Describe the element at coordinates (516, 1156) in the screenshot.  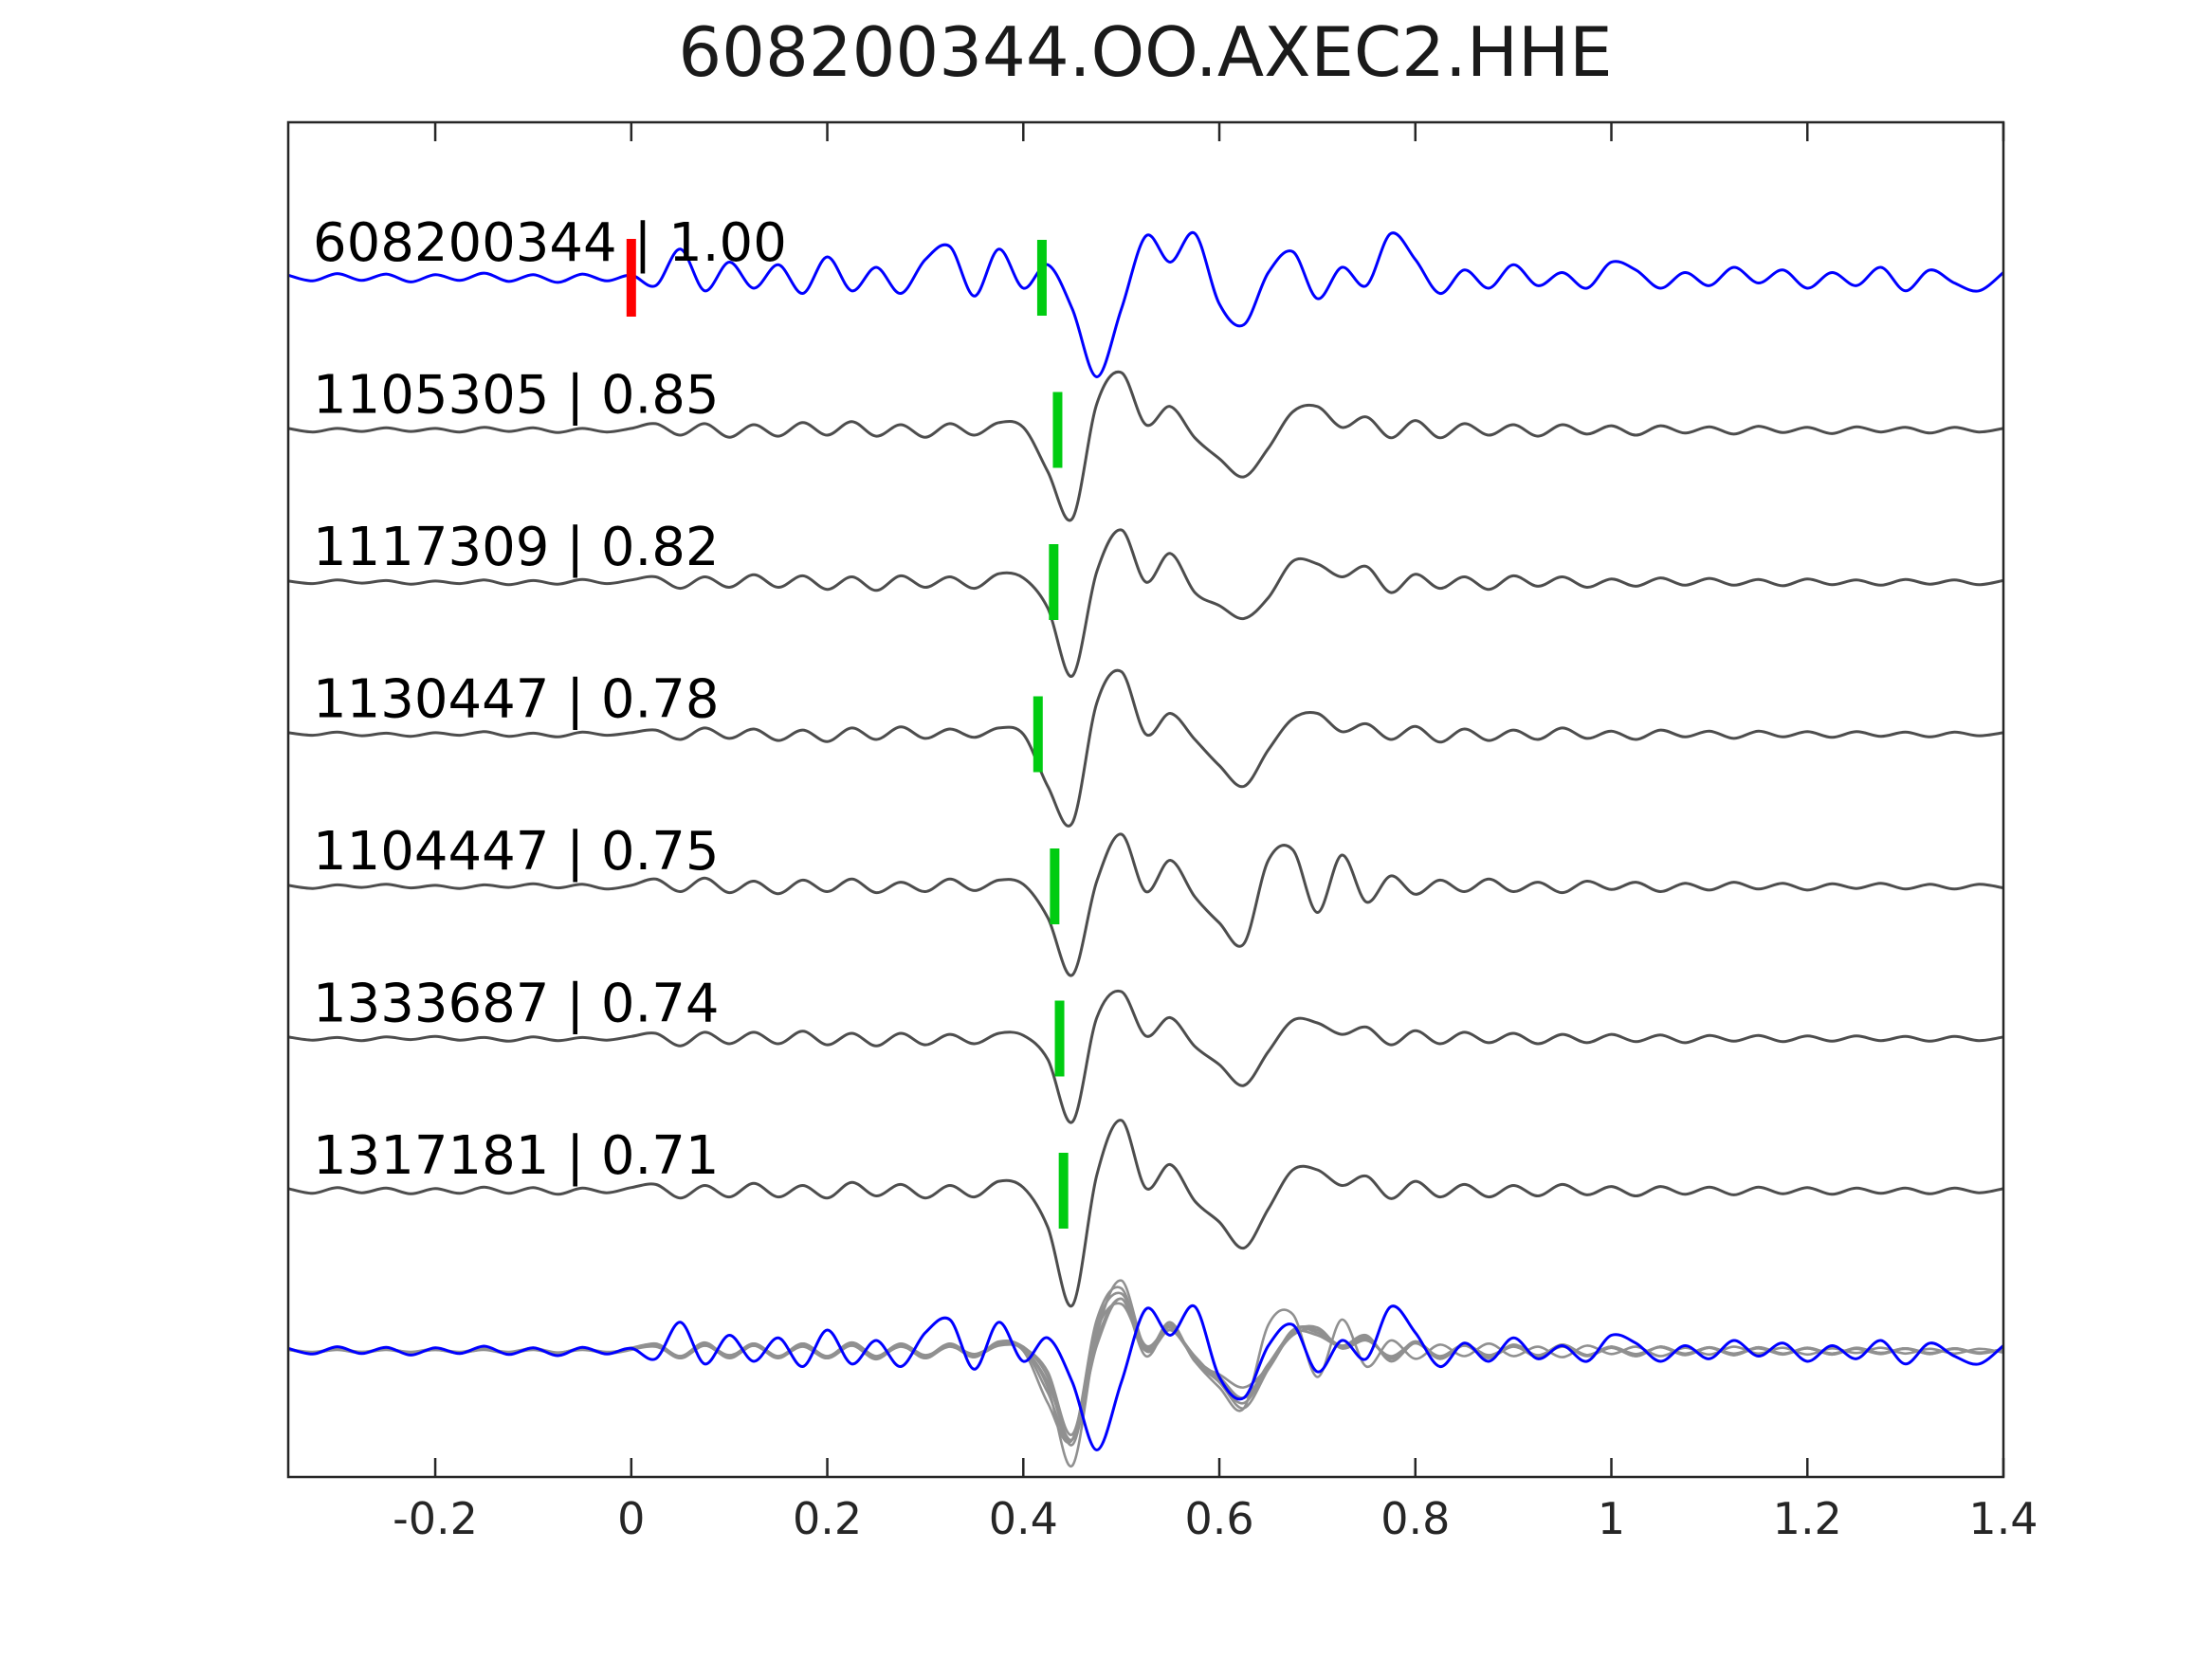
I see `trace-label: 1317181 | 0.71` at that location.